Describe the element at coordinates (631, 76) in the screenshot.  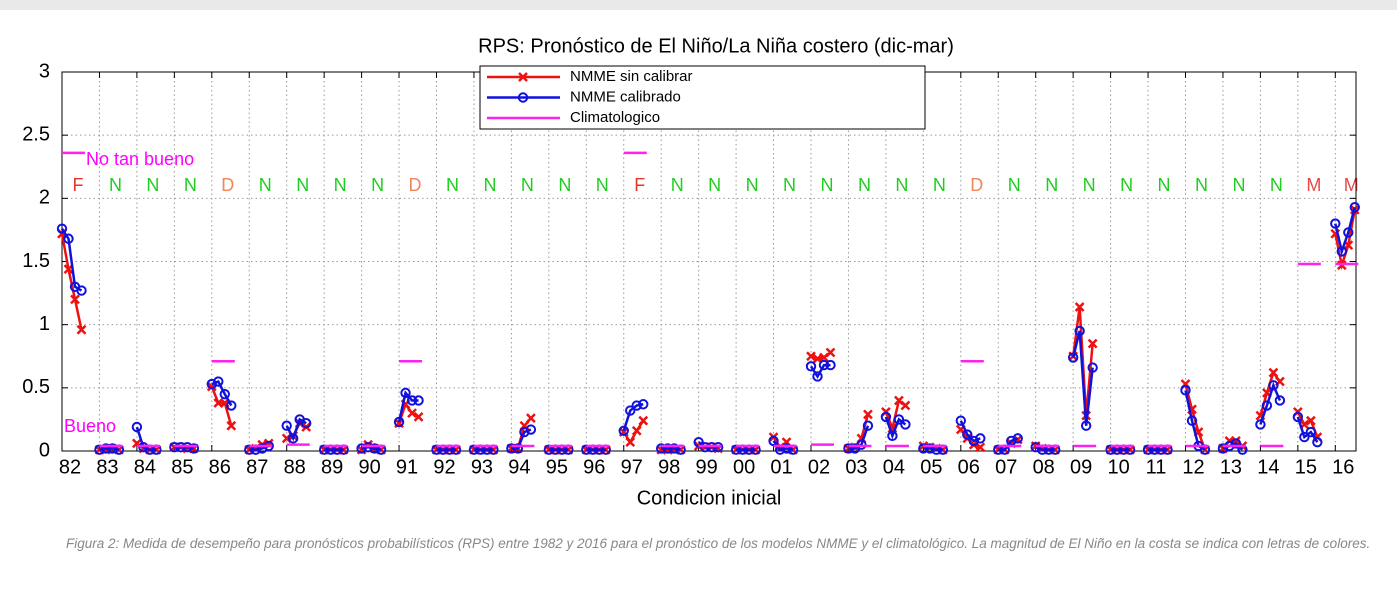
I see `legend-label: NMME sin calibrar` at that location.